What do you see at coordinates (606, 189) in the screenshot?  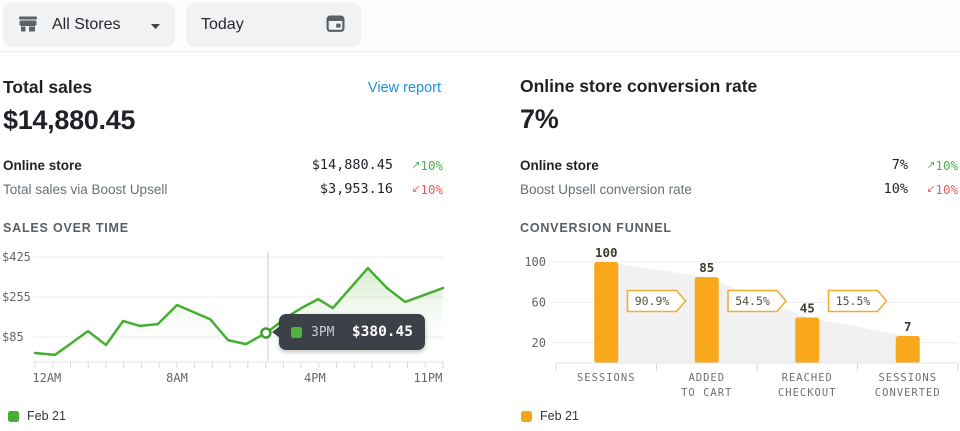 I see `row-label: Boost Upsell conversion rate` at bounding box center [606, 189].